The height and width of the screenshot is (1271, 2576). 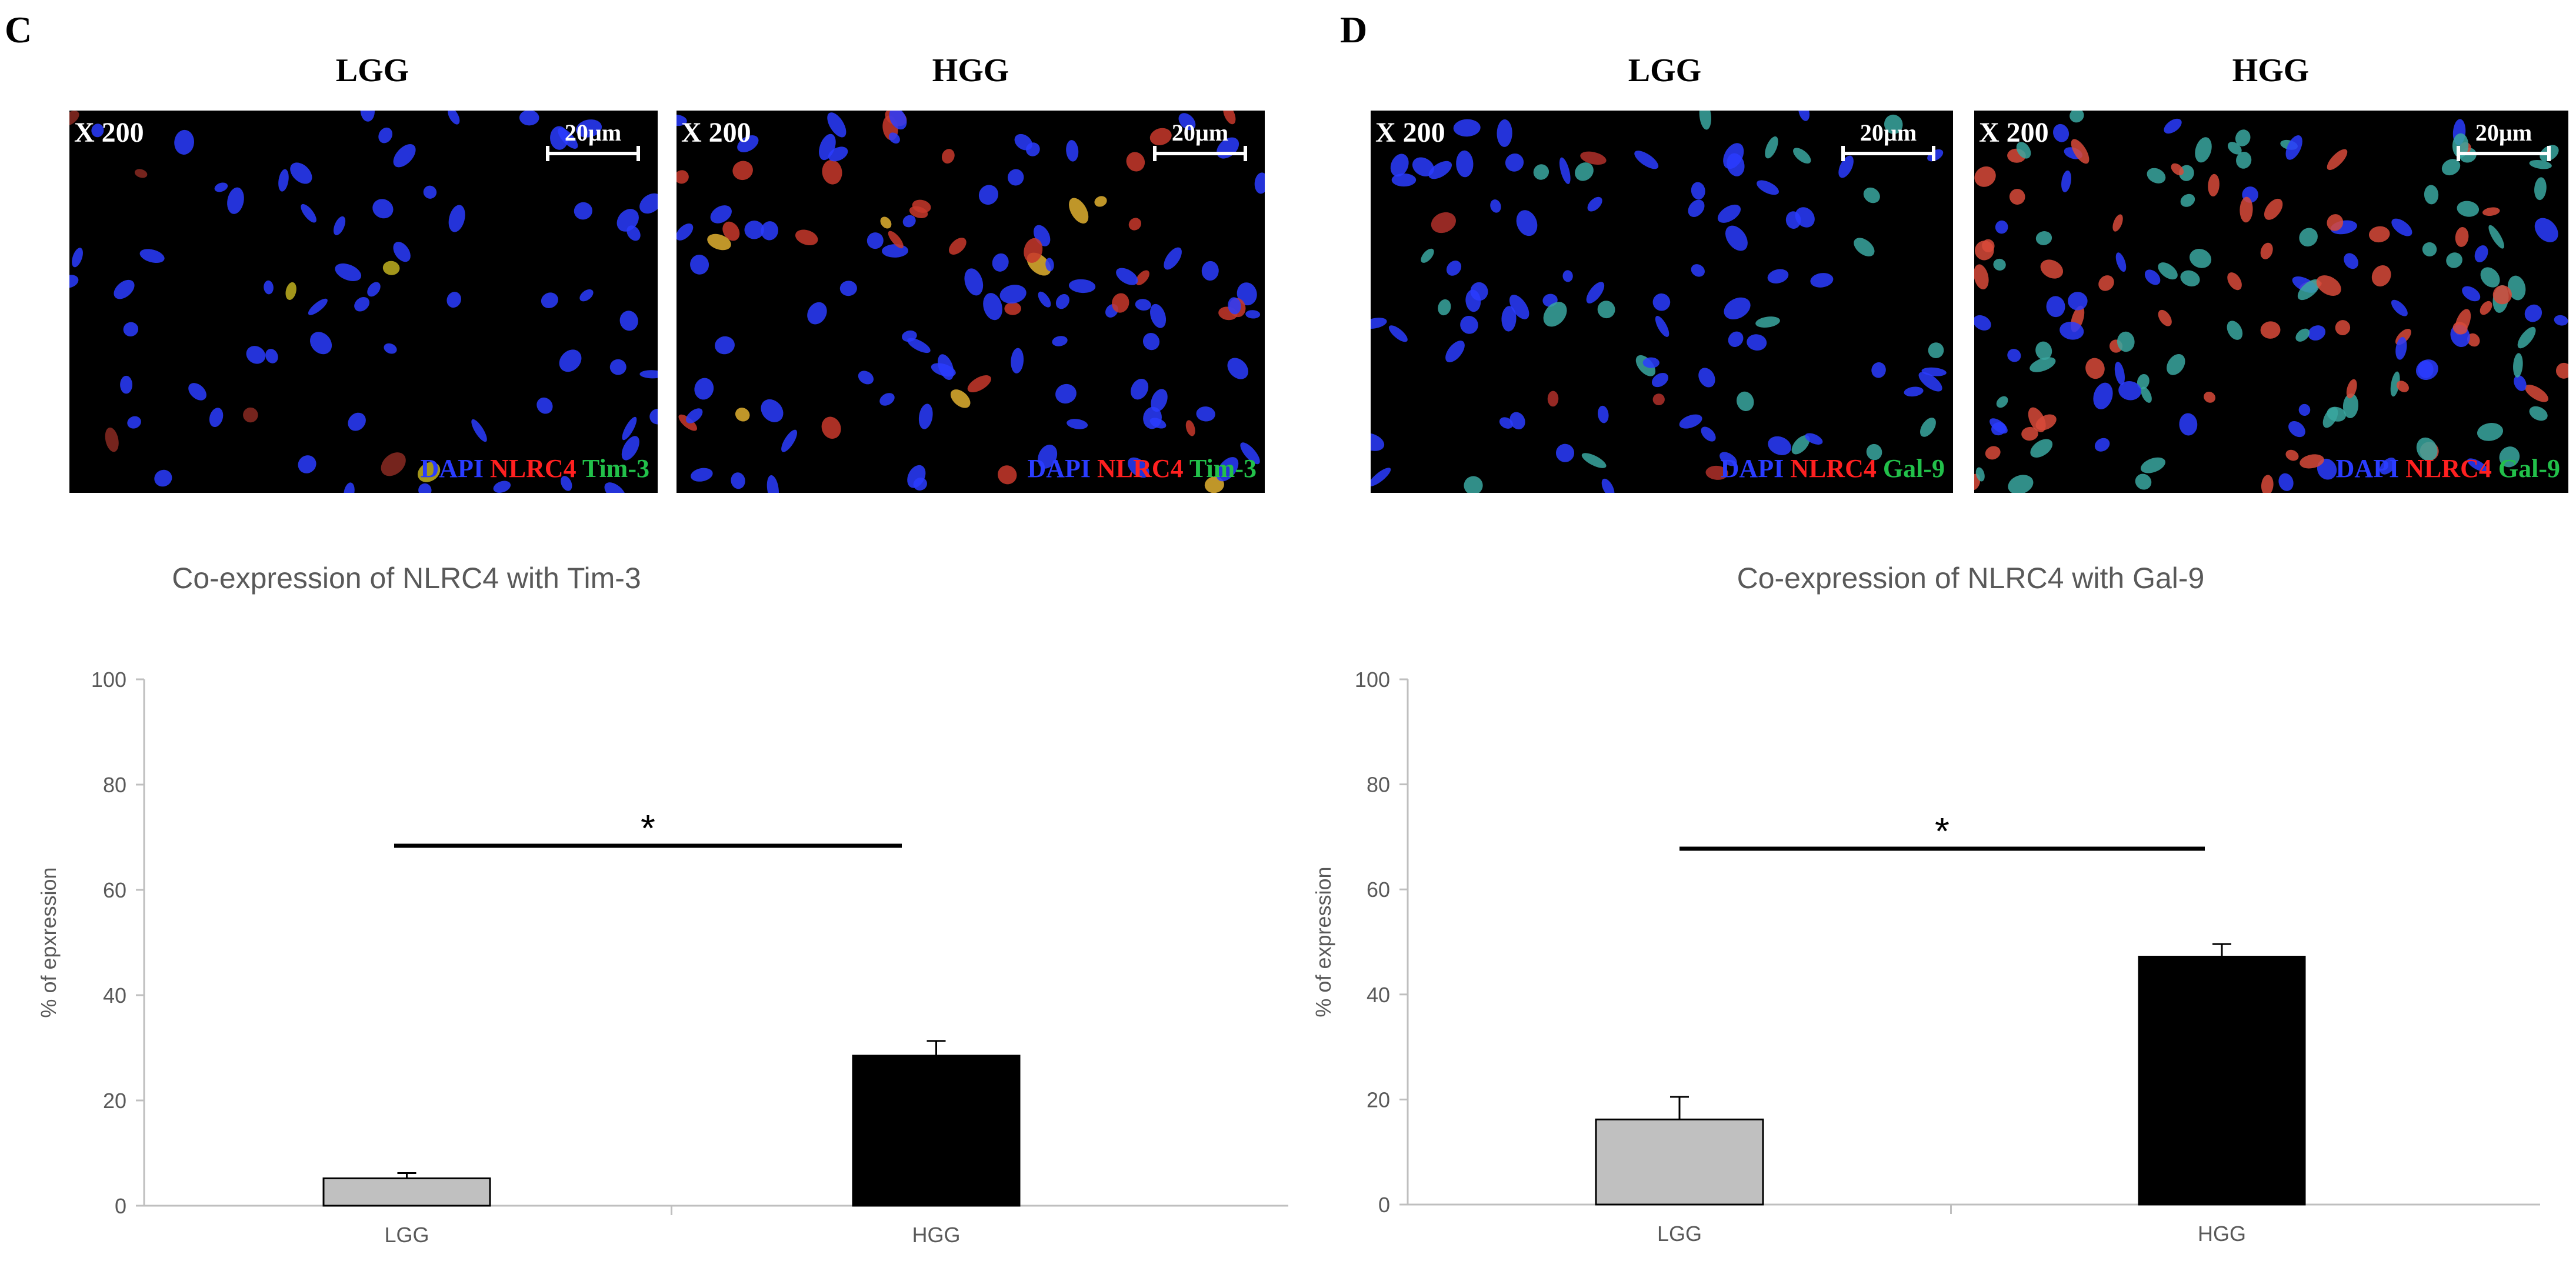 What do you see at coordinates (2271, 70) in the screenshot?
I see `image-label-d-hgg: HGG` at bounding box center [2271, 70].